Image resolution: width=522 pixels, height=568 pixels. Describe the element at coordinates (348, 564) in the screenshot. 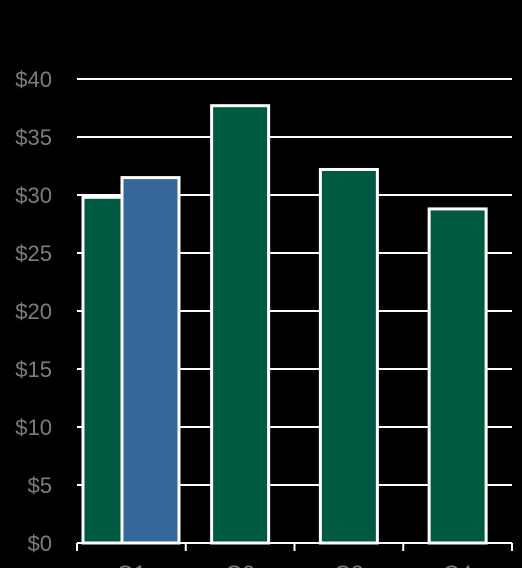

I see `x-tick-label: Q3` at that location.